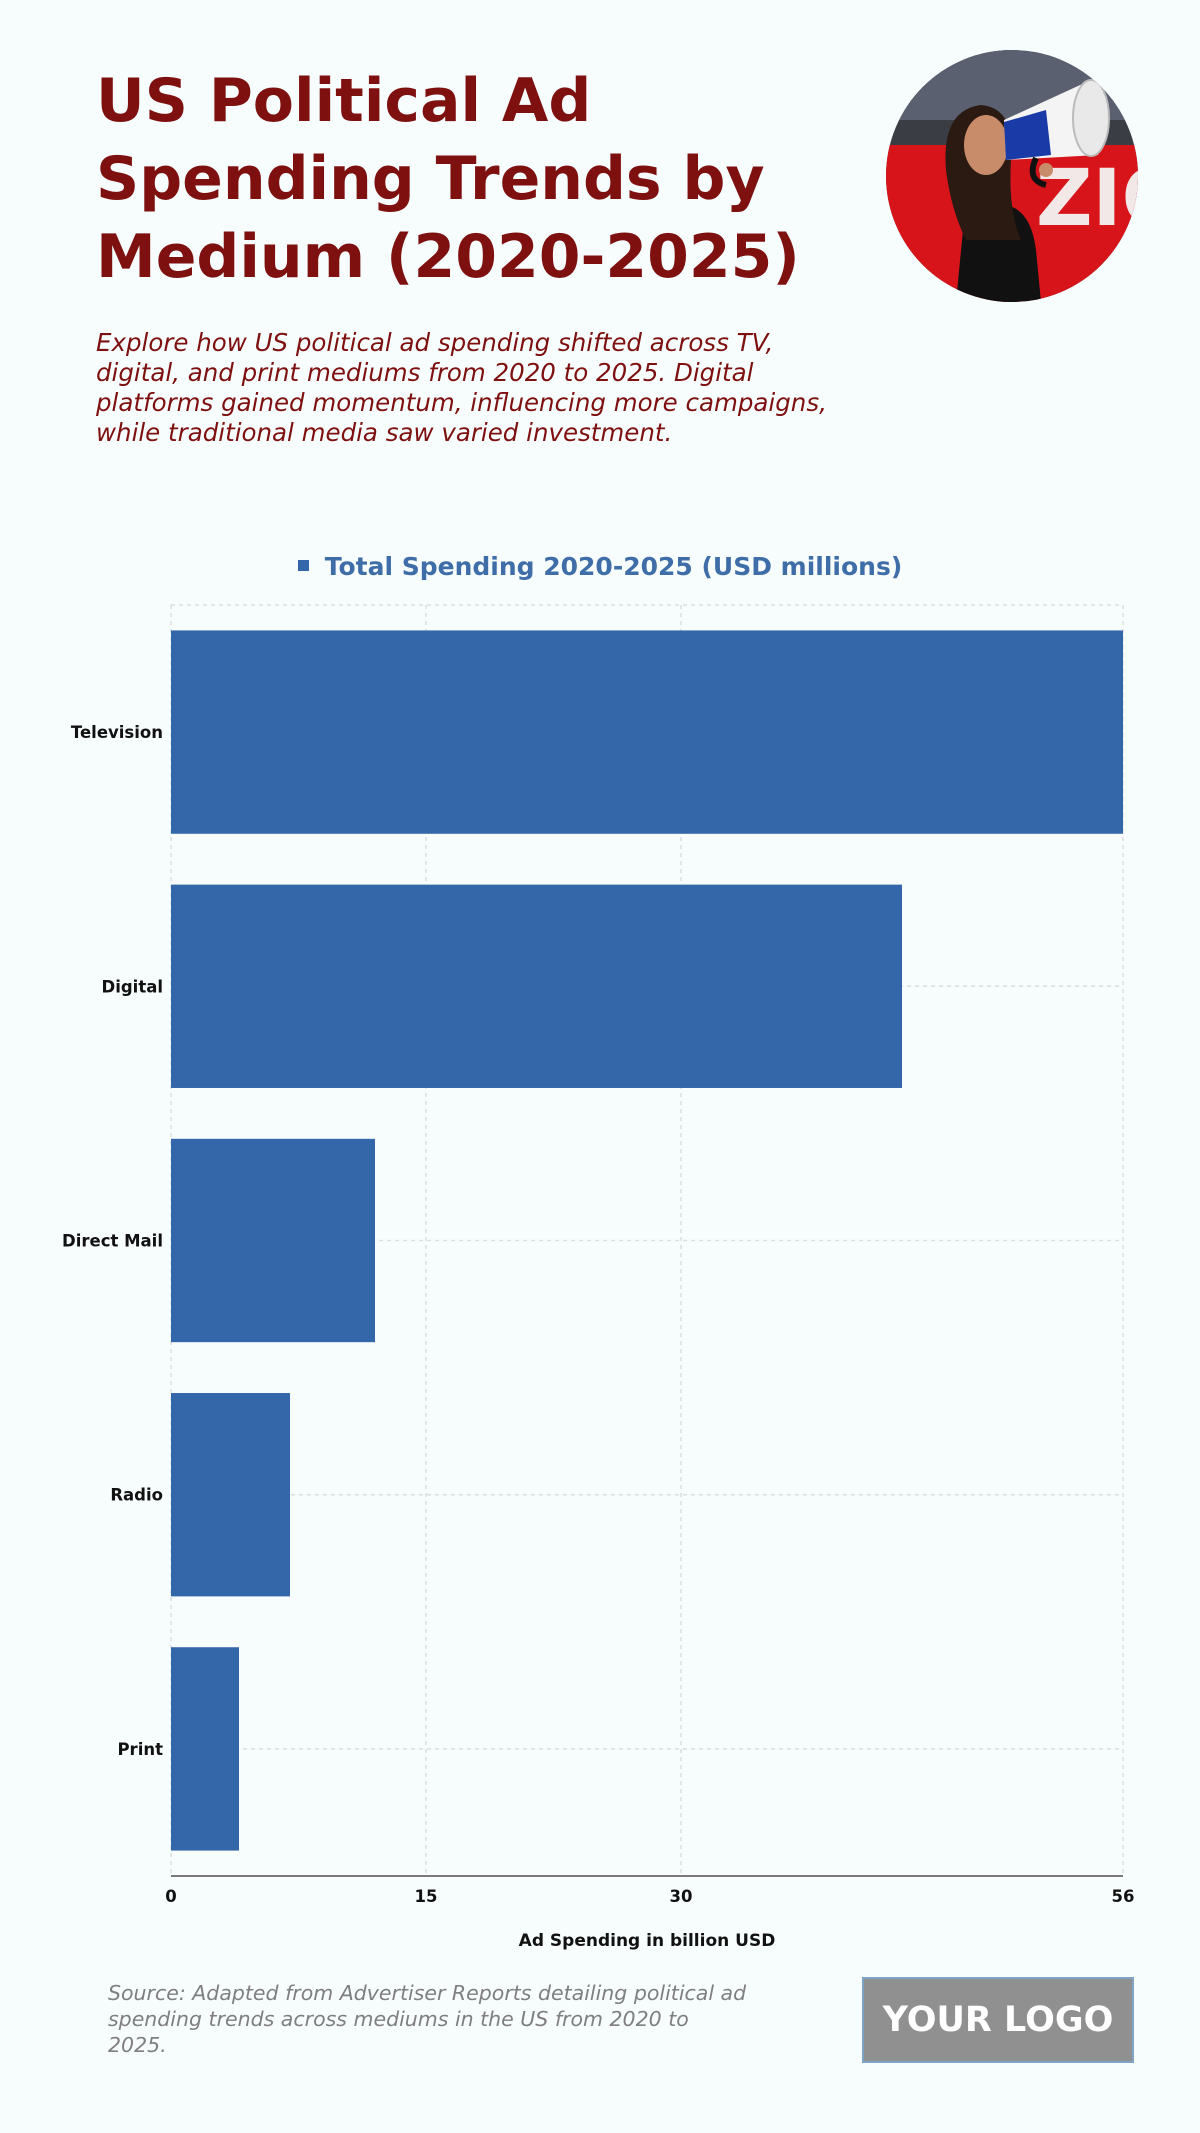  What do you see at coordinates (136, 1495) in the screenshot?
I see `category-label: Radio` at bounding box center [136, 1495].